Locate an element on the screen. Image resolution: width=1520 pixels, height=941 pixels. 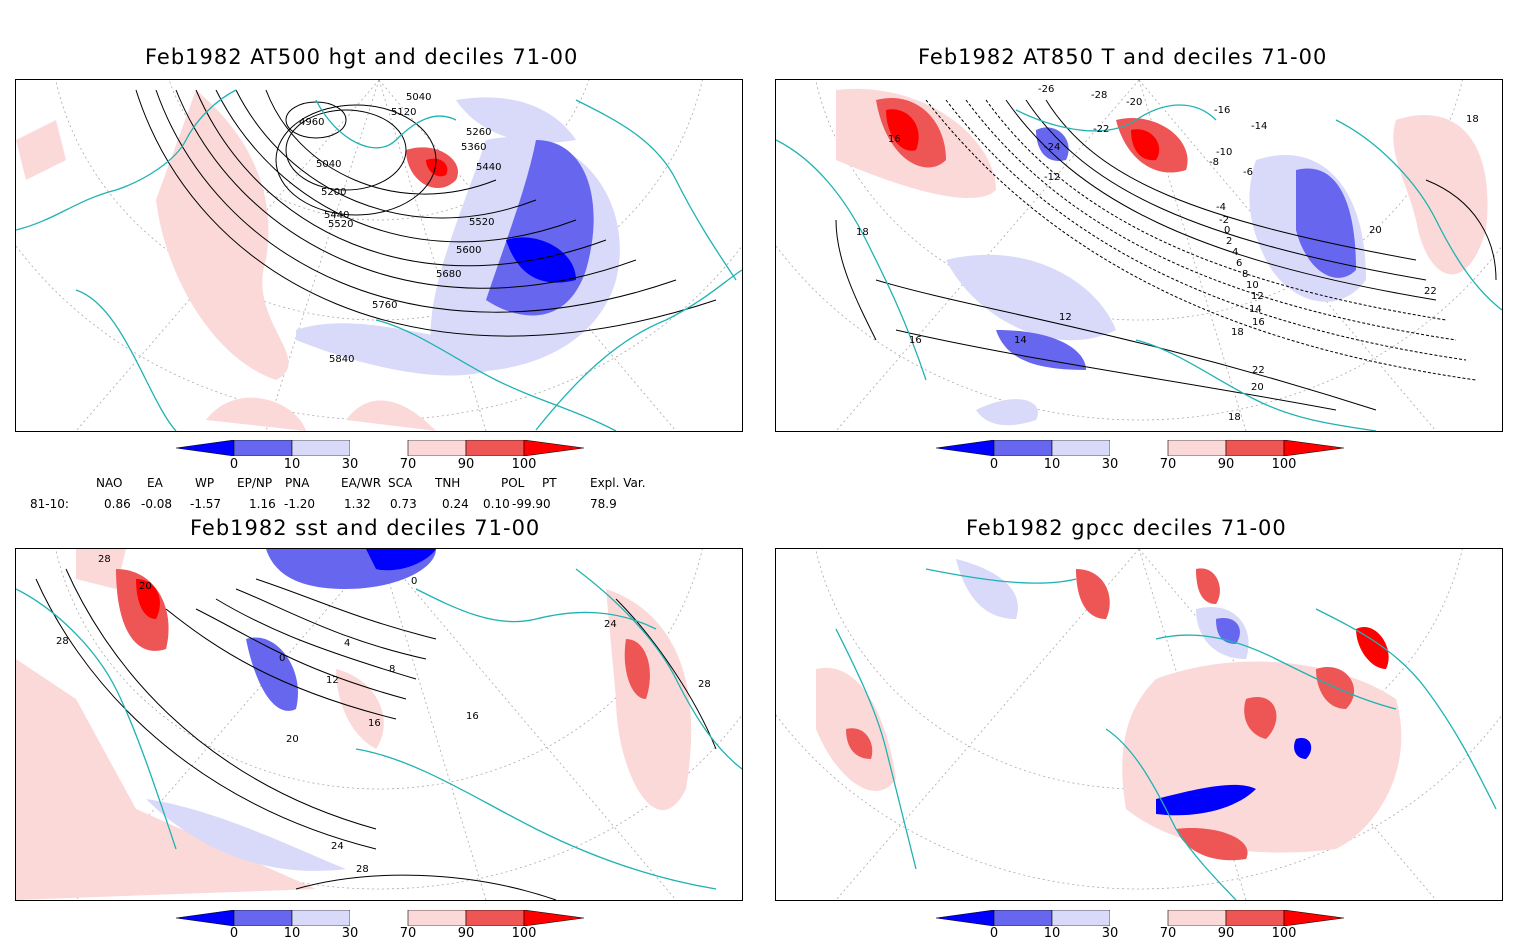
colorbar-bottom-left is located at coordinates (380, 918).